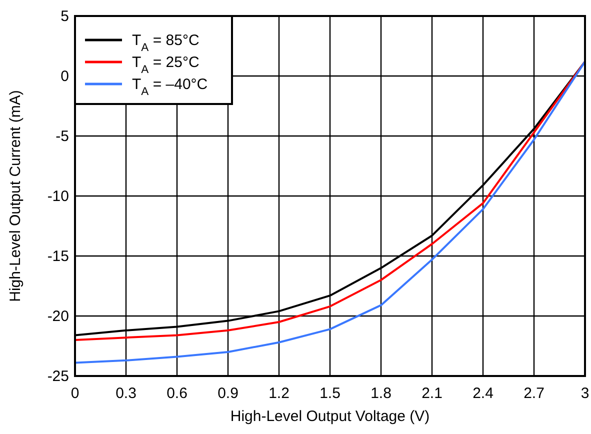 The height and width of the screenshot is (434, 591). I want to click on x-tick-label: 3, so click(585, 393).